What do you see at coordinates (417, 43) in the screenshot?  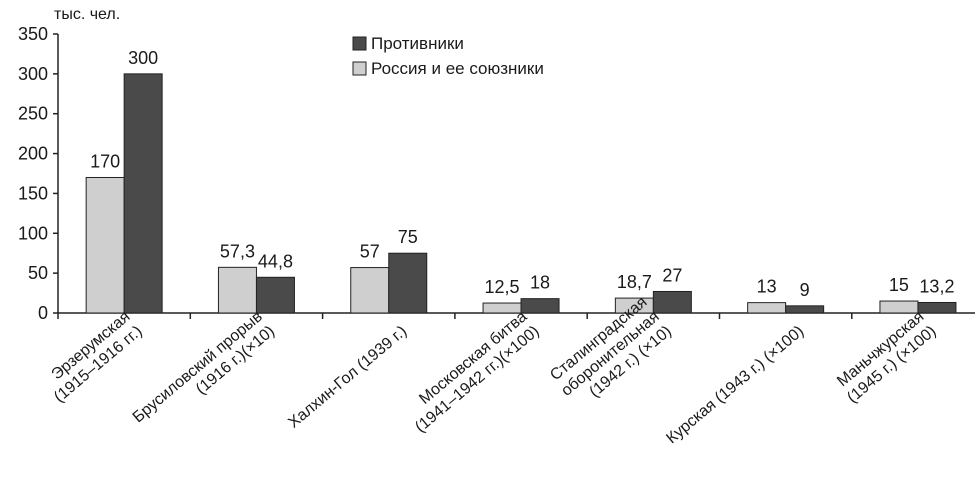 I see `legend-label: Противники` at bounding box center [417, 43].